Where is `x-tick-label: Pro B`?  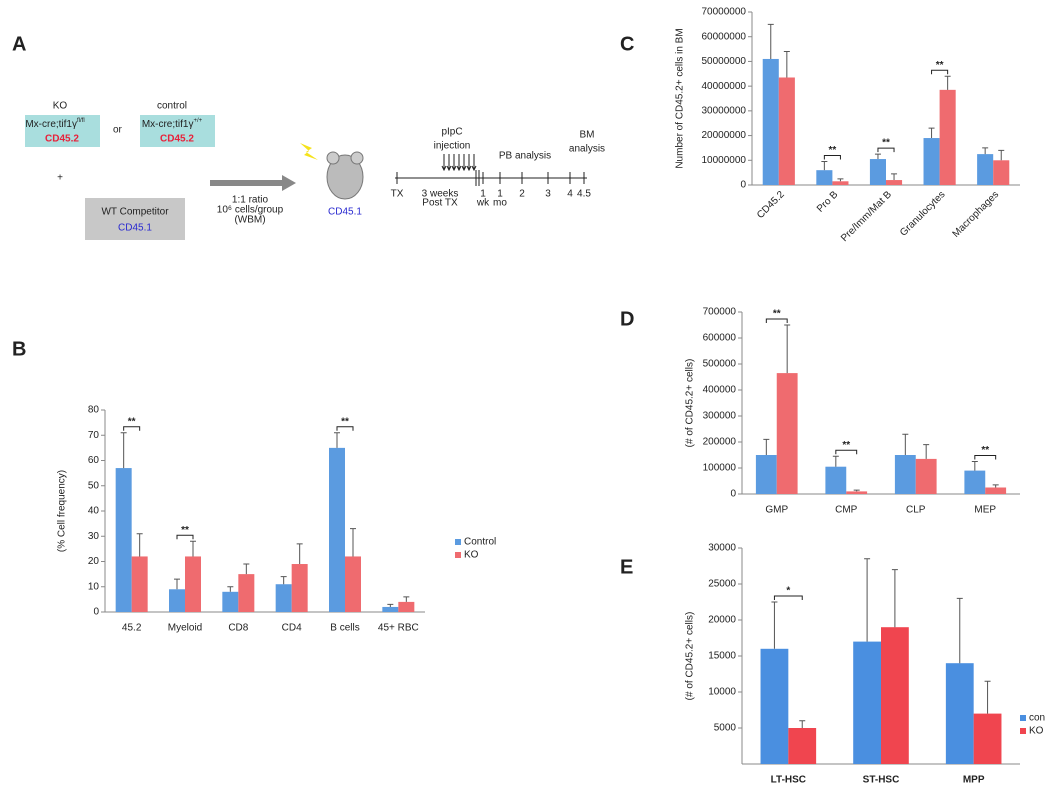
x-tick-label: Pro B is located at coordinates (828, 202).